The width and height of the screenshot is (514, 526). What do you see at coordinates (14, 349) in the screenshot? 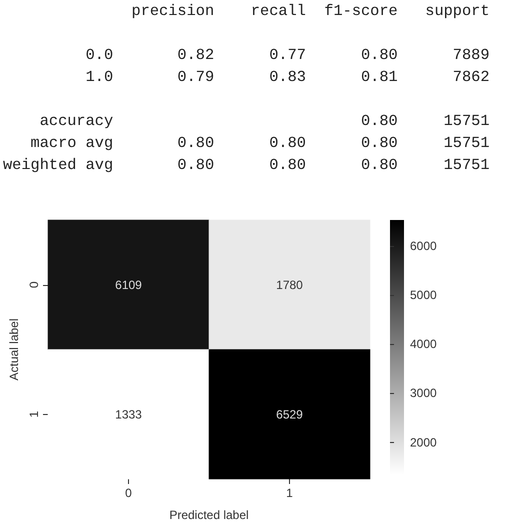
I see `y-axis-title: Actual label` at bounding box center [14, 349].